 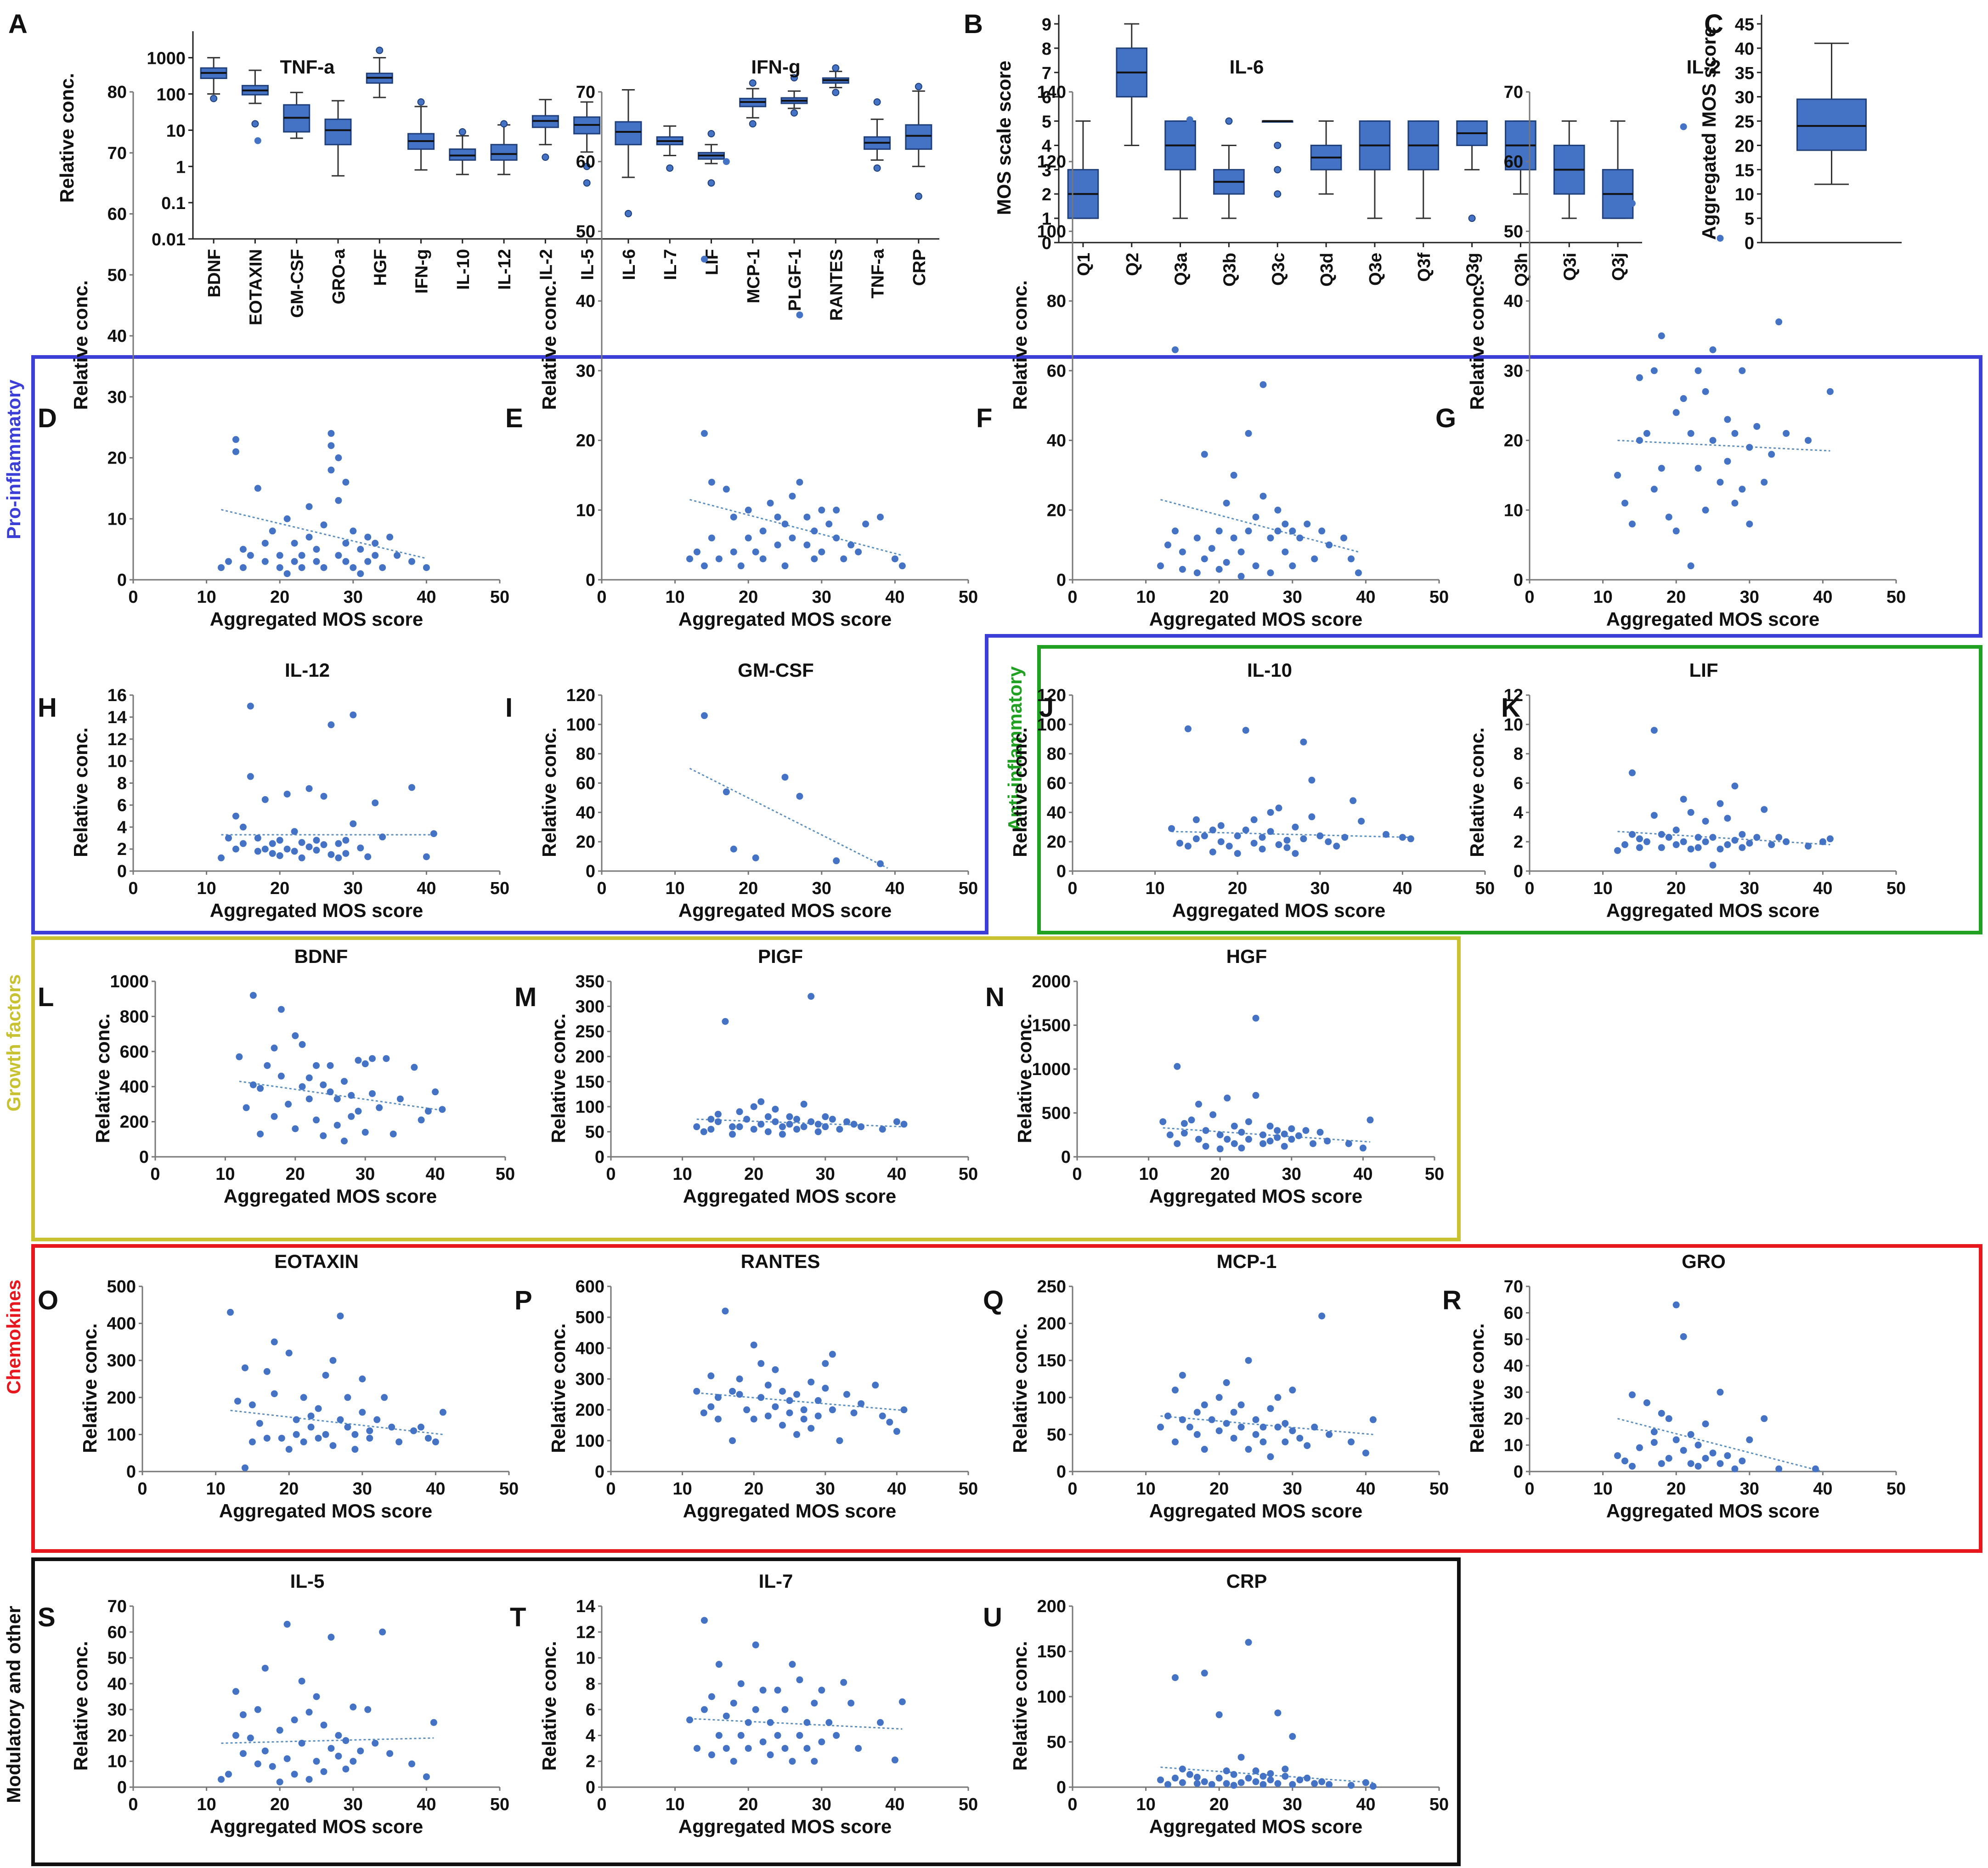 I want to click on y-tick-label: 0.1, so click(x=173, y=203).